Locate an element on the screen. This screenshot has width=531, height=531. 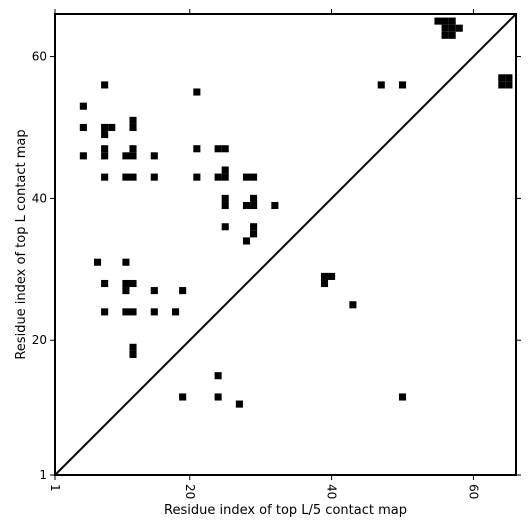
x-axis-label: Residue index of top L/5 contact map is located at coordinates (285, 510).